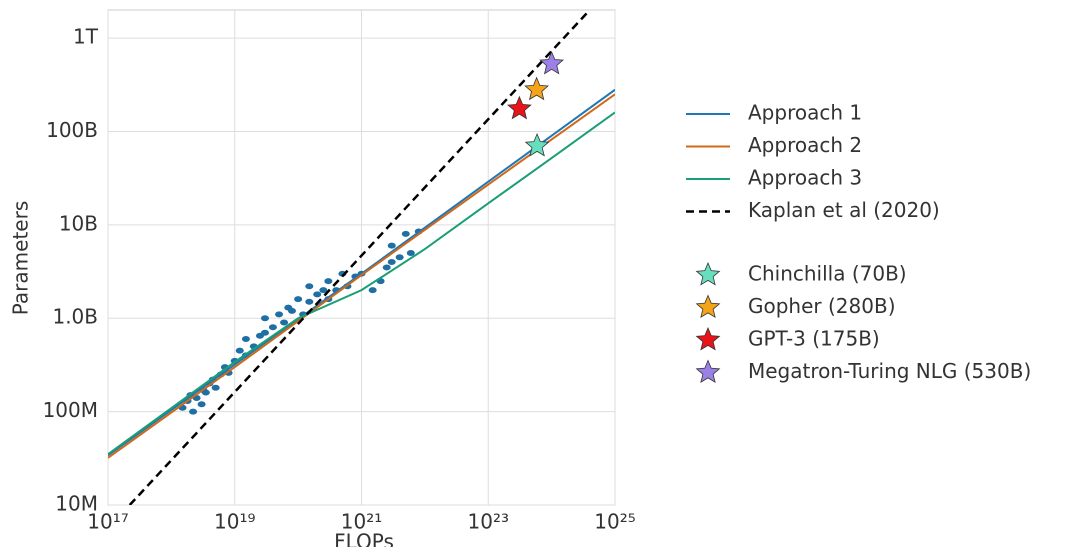  Describe the element at coordinates (614, 522) in the screenshot. I see `x-tick-label: 10²⁵` at that location.